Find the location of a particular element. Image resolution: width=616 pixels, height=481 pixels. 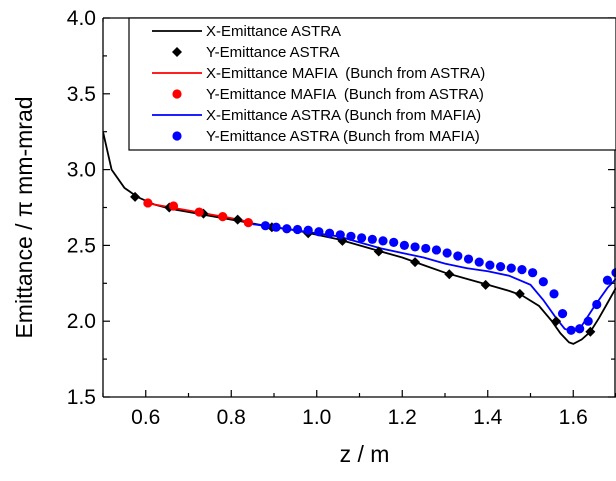

legend-entry-label: X-Emittance ASTRA is located at coordinates (273, 31).